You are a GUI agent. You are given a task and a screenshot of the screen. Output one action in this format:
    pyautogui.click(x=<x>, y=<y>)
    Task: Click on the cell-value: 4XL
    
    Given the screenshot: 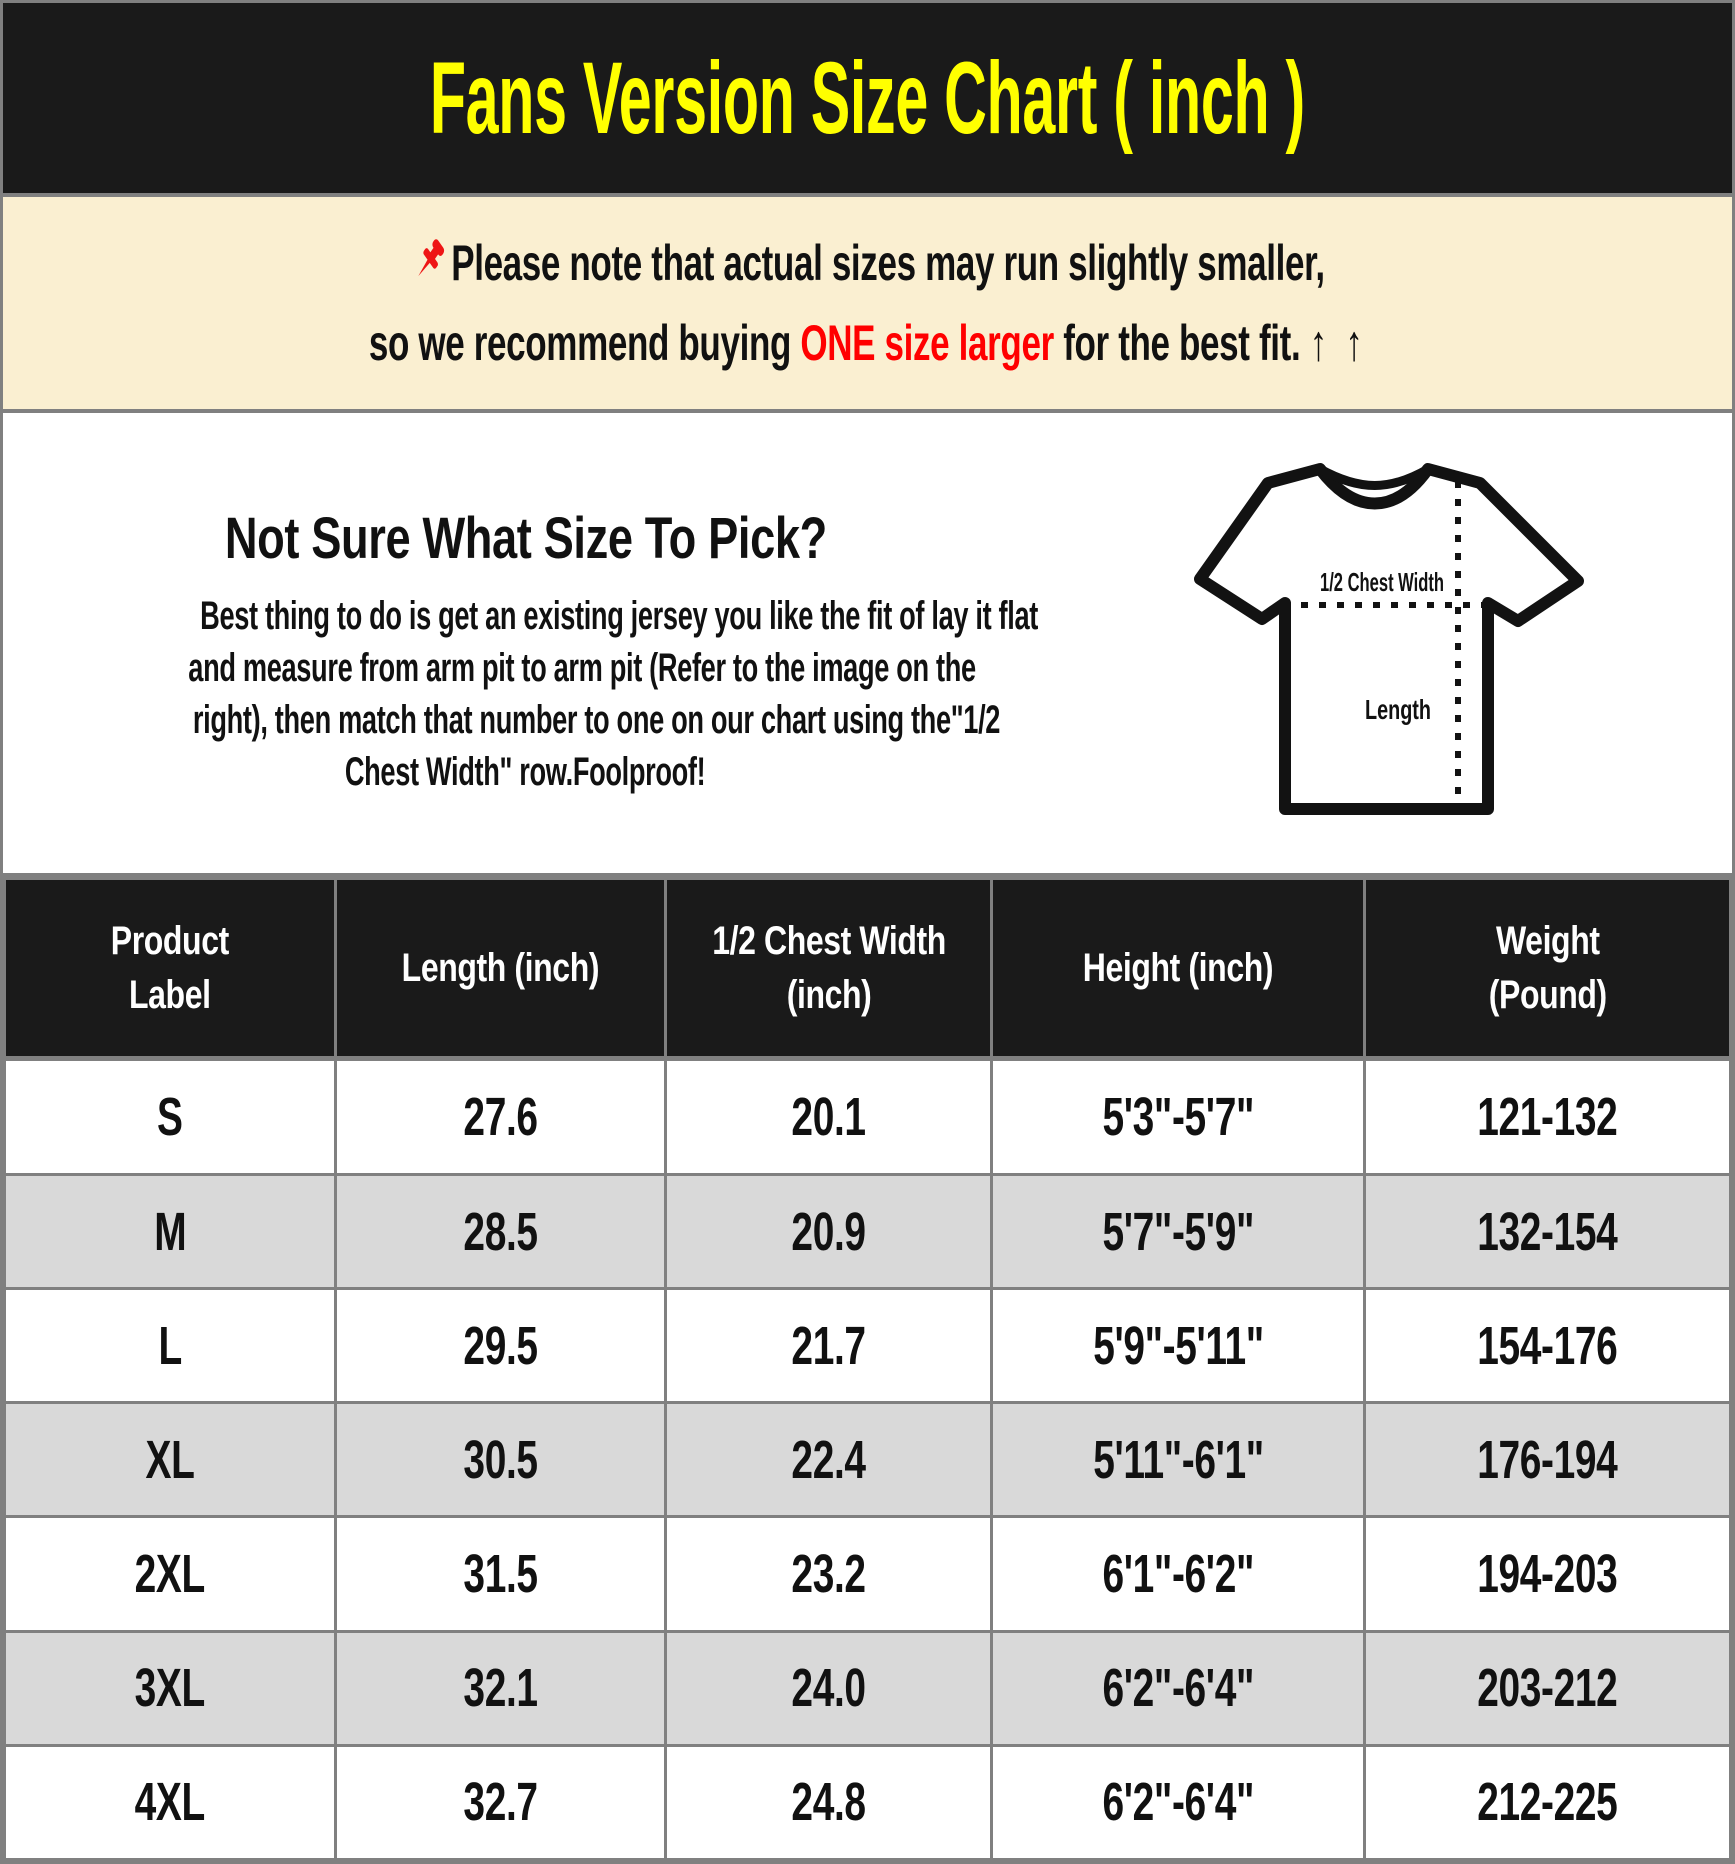 What is the action you would take?
    pyautogui.click(x=170, y=1802)
    